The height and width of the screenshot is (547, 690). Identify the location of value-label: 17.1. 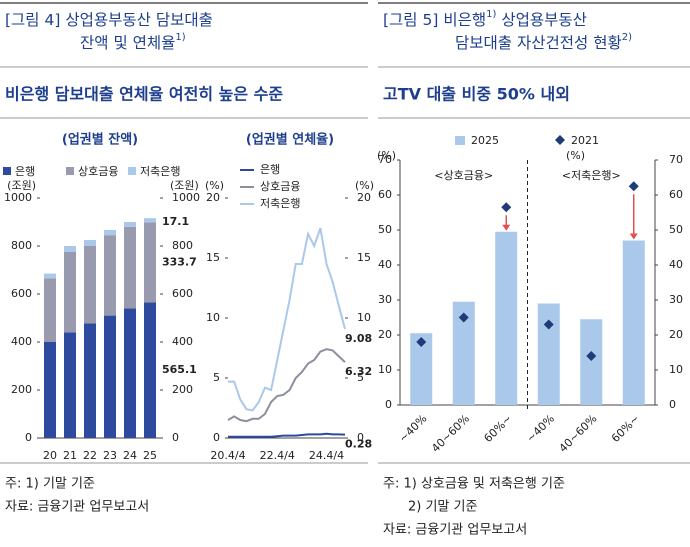
(175, 221).